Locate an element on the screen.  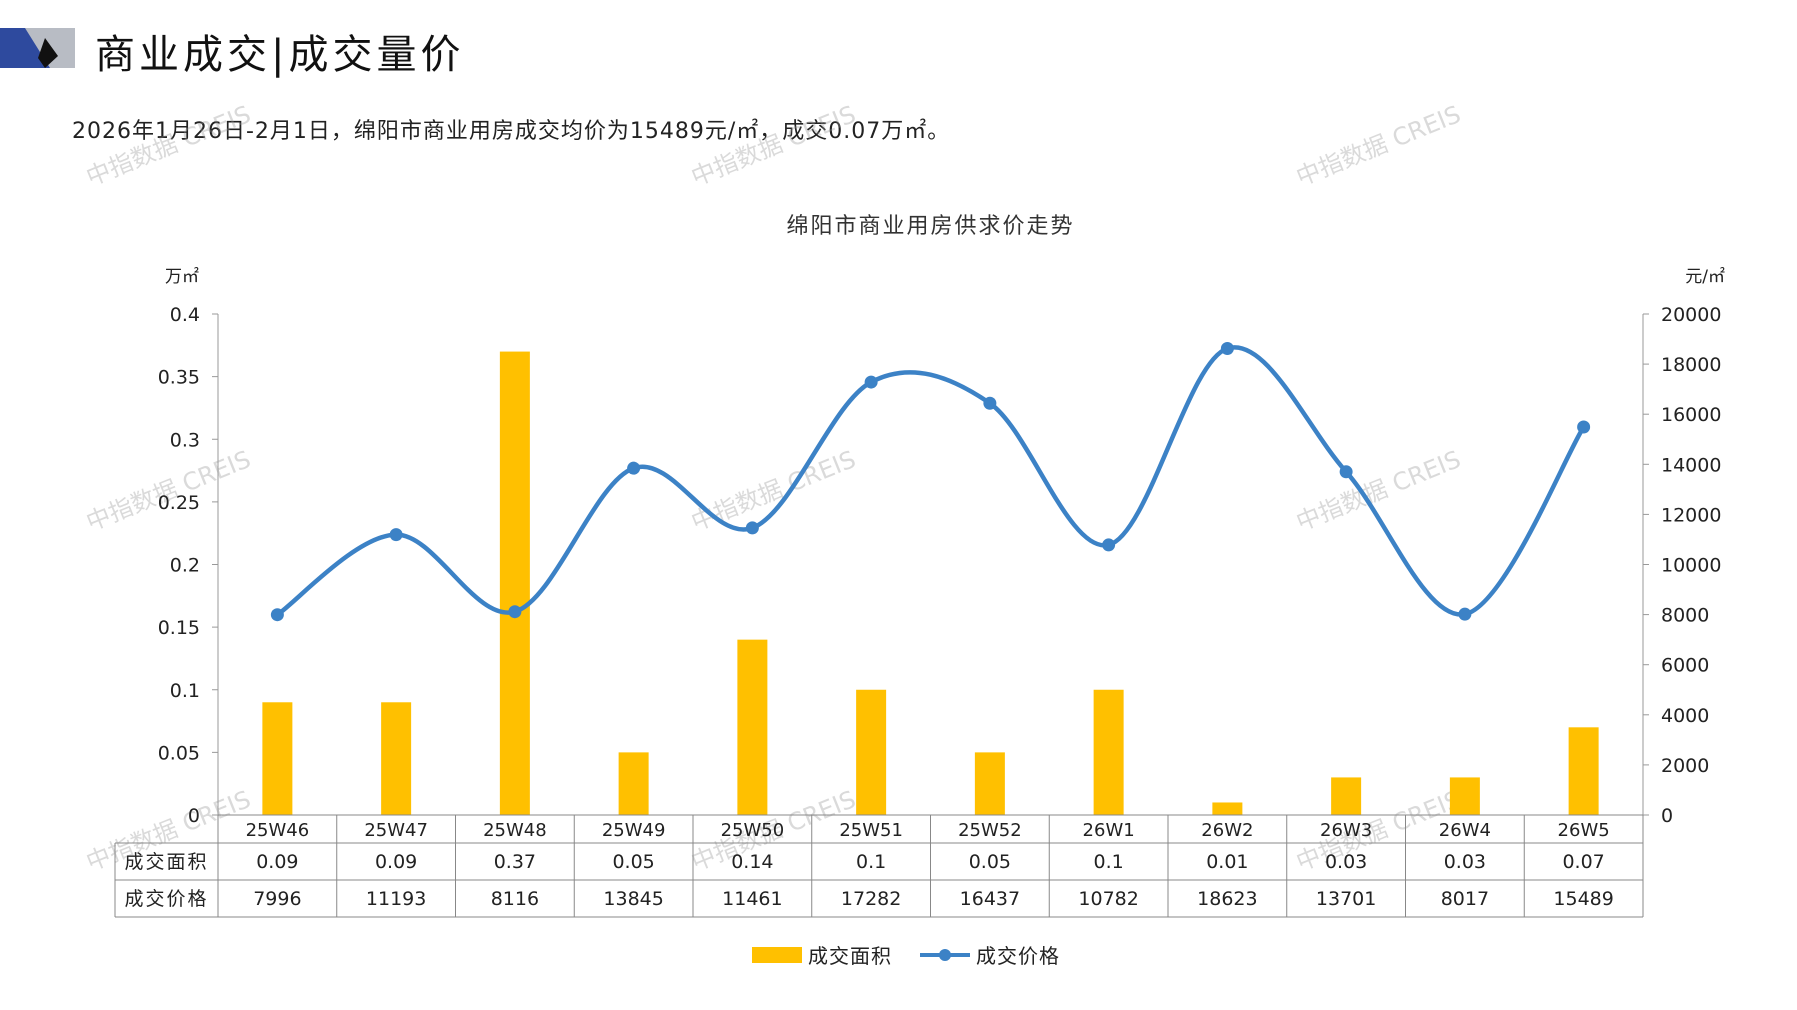
legend-line-marker is located at coordinates (945, 955).